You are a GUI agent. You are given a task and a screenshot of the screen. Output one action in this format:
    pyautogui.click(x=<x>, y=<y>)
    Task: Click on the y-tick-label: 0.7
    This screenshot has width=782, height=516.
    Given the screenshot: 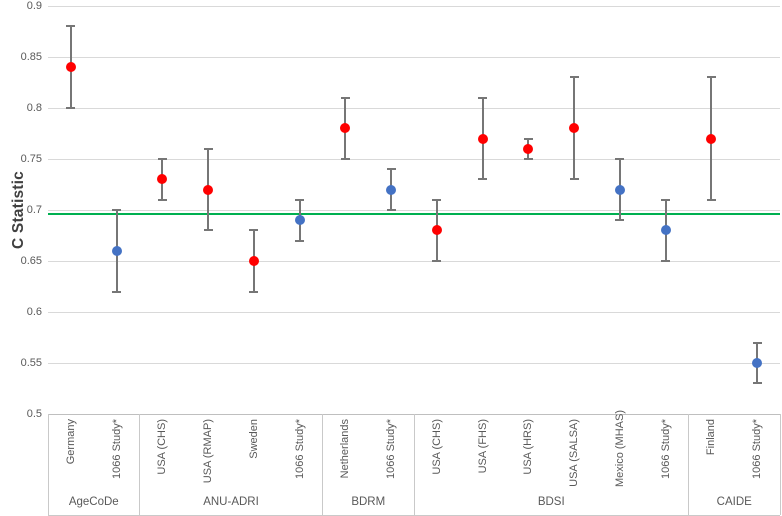 What is the action you would take?
    pyautogui.click(x=34, y=210)
    